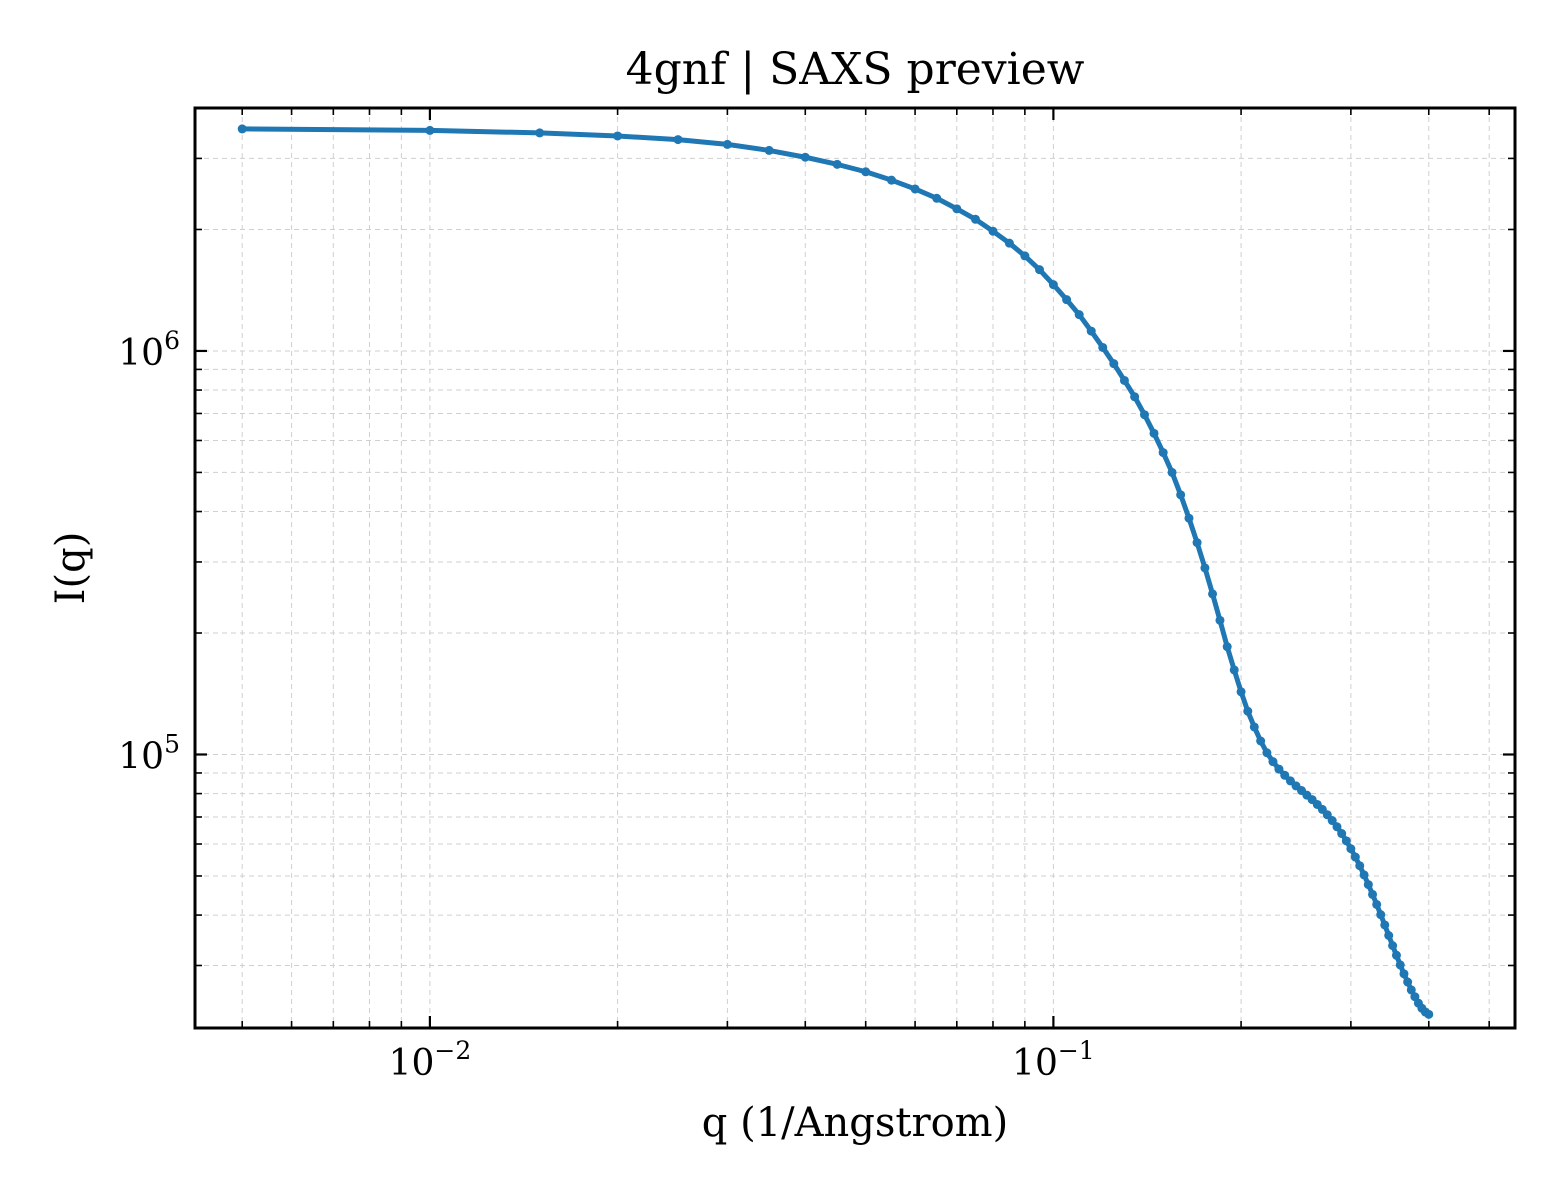 This screenshot has height=1200, width=1560. Describe the element at coordinates (149, 350) in the screenshot. I see `y-tick-label: 10⁶` at that location.